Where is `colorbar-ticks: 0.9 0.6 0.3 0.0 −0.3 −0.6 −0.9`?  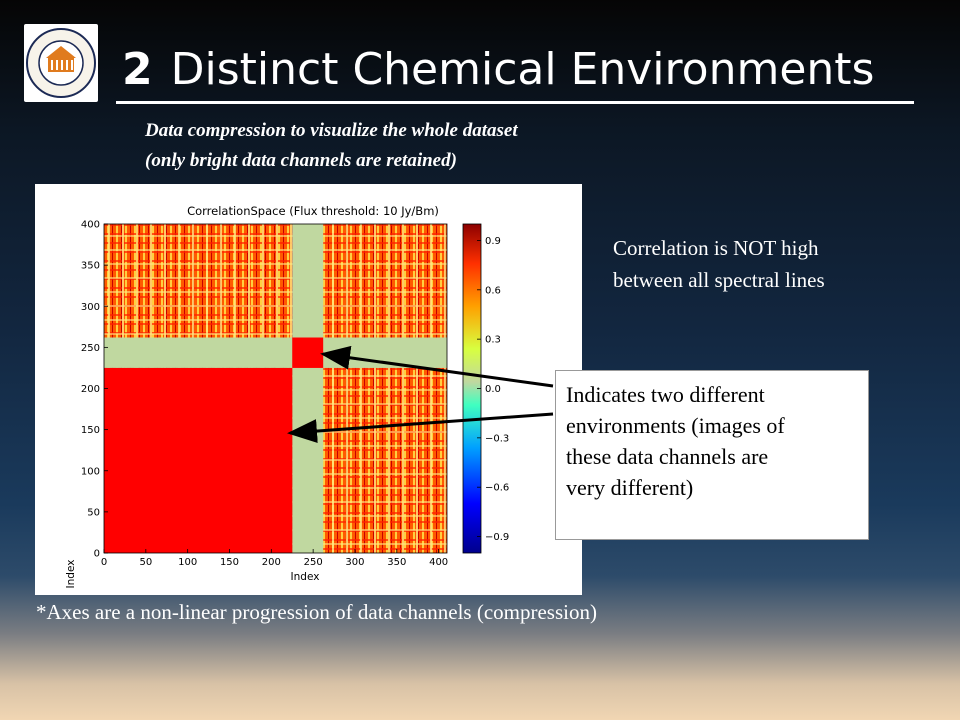 colorbar-ticks: 0.9 0.6 0.3 0.0 −0.3 −0.6 −0.9 is located at coordinates (493, 389).